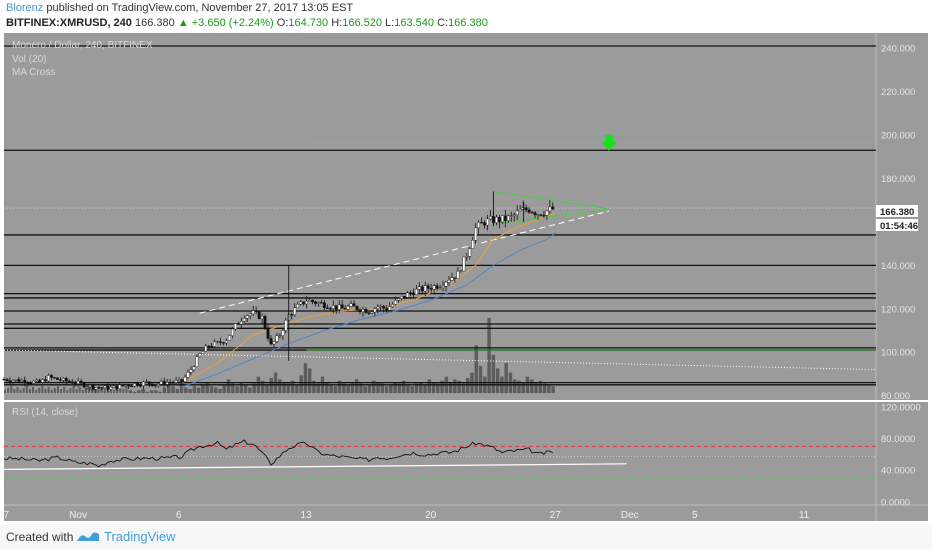 The image size is (932, 550). What do you see at coordinates (69, 23) in the screenshot?
I see `symbol-label: BITFINEX:XMRUSD, 240` at bounding box center [69, 23].